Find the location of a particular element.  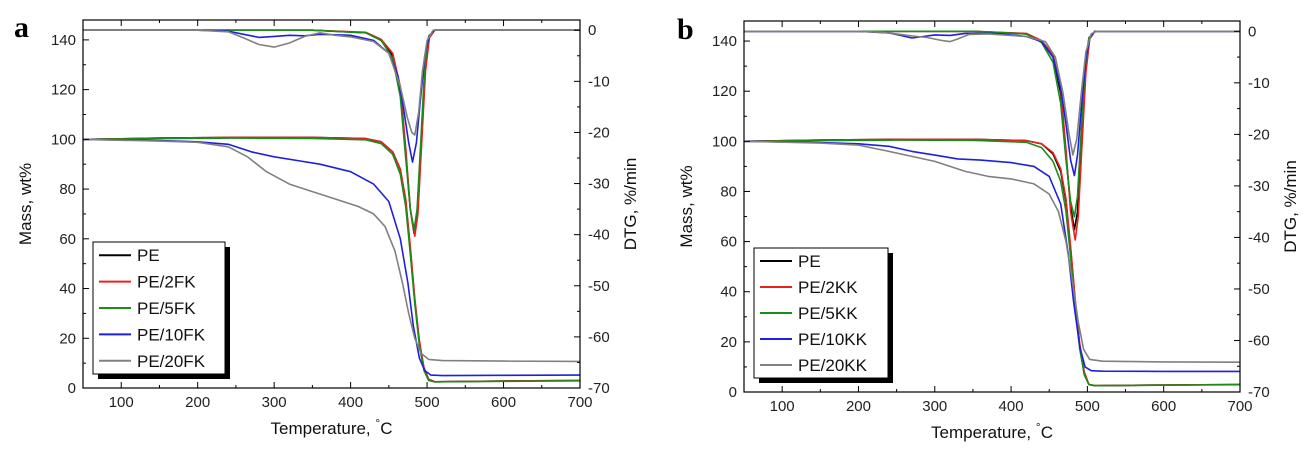

panel-letter: a is located at coordinates (21, 27).